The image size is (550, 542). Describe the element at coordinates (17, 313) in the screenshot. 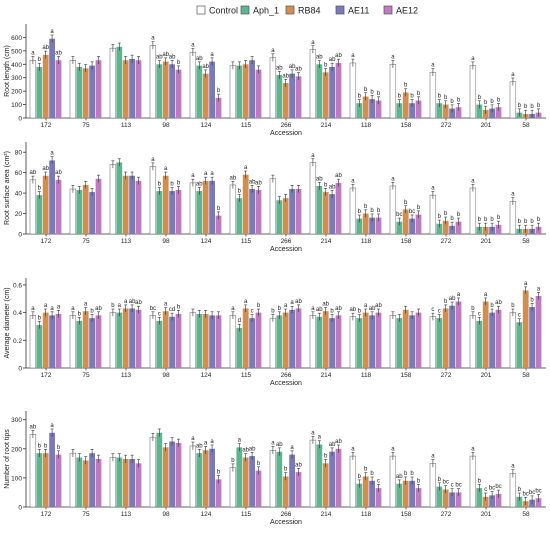

I see `y-tick-label: 0.4` at that location.